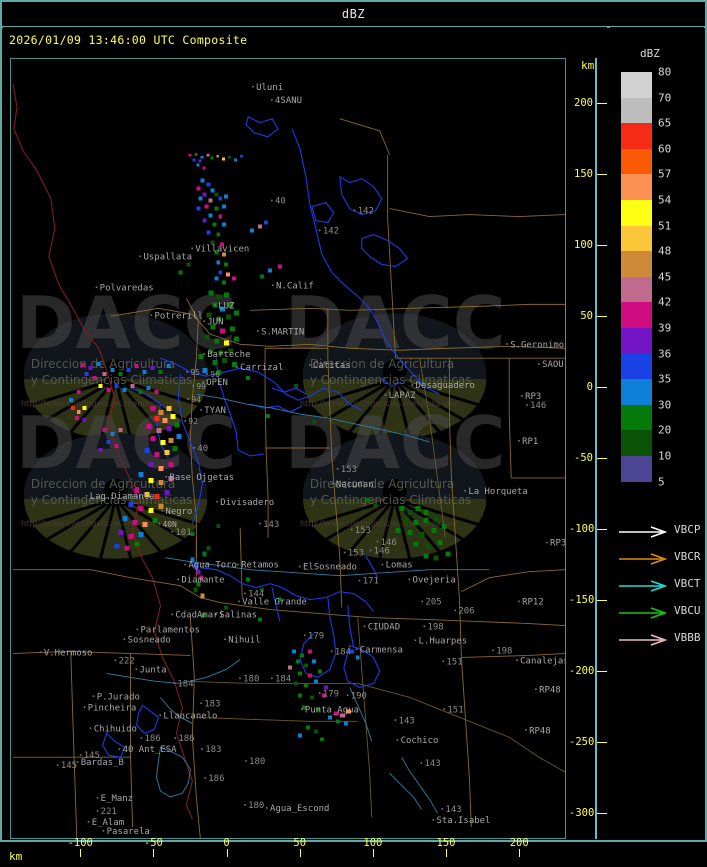 The height and width of the screenshot is (867, 707). What do you see at coordinates (583, 458) in the screenshot?
I see `y-axis-tick-label: -50` at bounding box center [583, 458].